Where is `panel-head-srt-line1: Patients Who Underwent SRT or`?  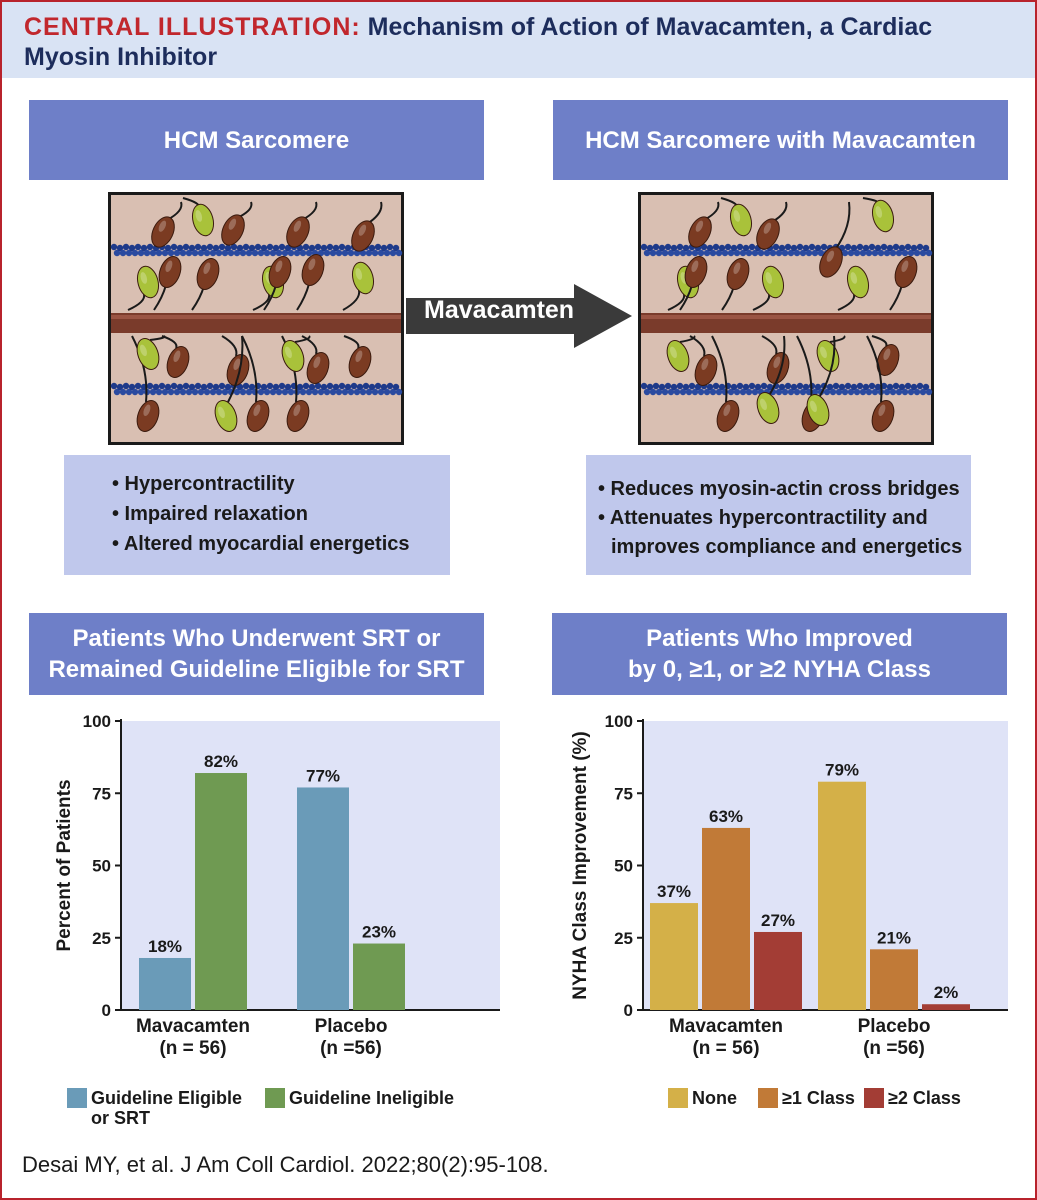
panel-head-srt-line1: Patients Who Underwent SRT or is located at coordinates (256, 638).